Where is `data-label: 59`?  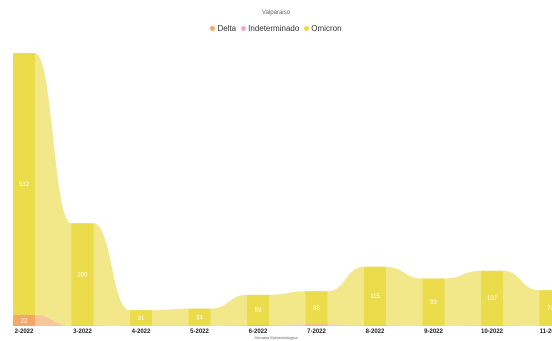
data-label: 59 is located at coordinates (258, 311).